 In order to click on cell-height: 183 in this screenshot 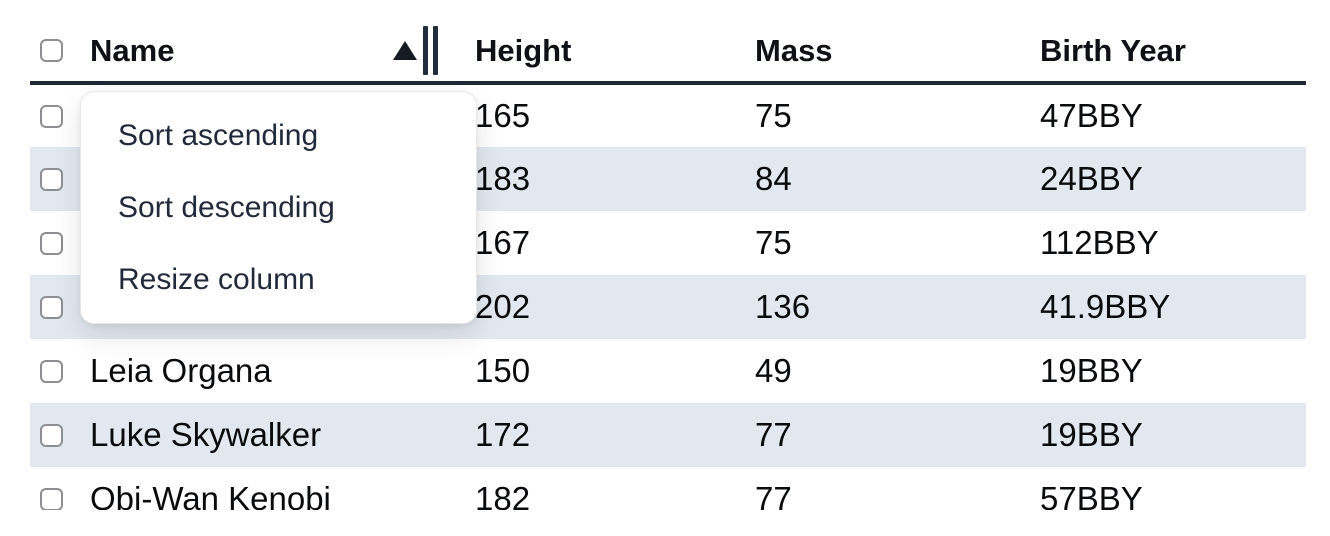, I will do `click(615, 179)`.